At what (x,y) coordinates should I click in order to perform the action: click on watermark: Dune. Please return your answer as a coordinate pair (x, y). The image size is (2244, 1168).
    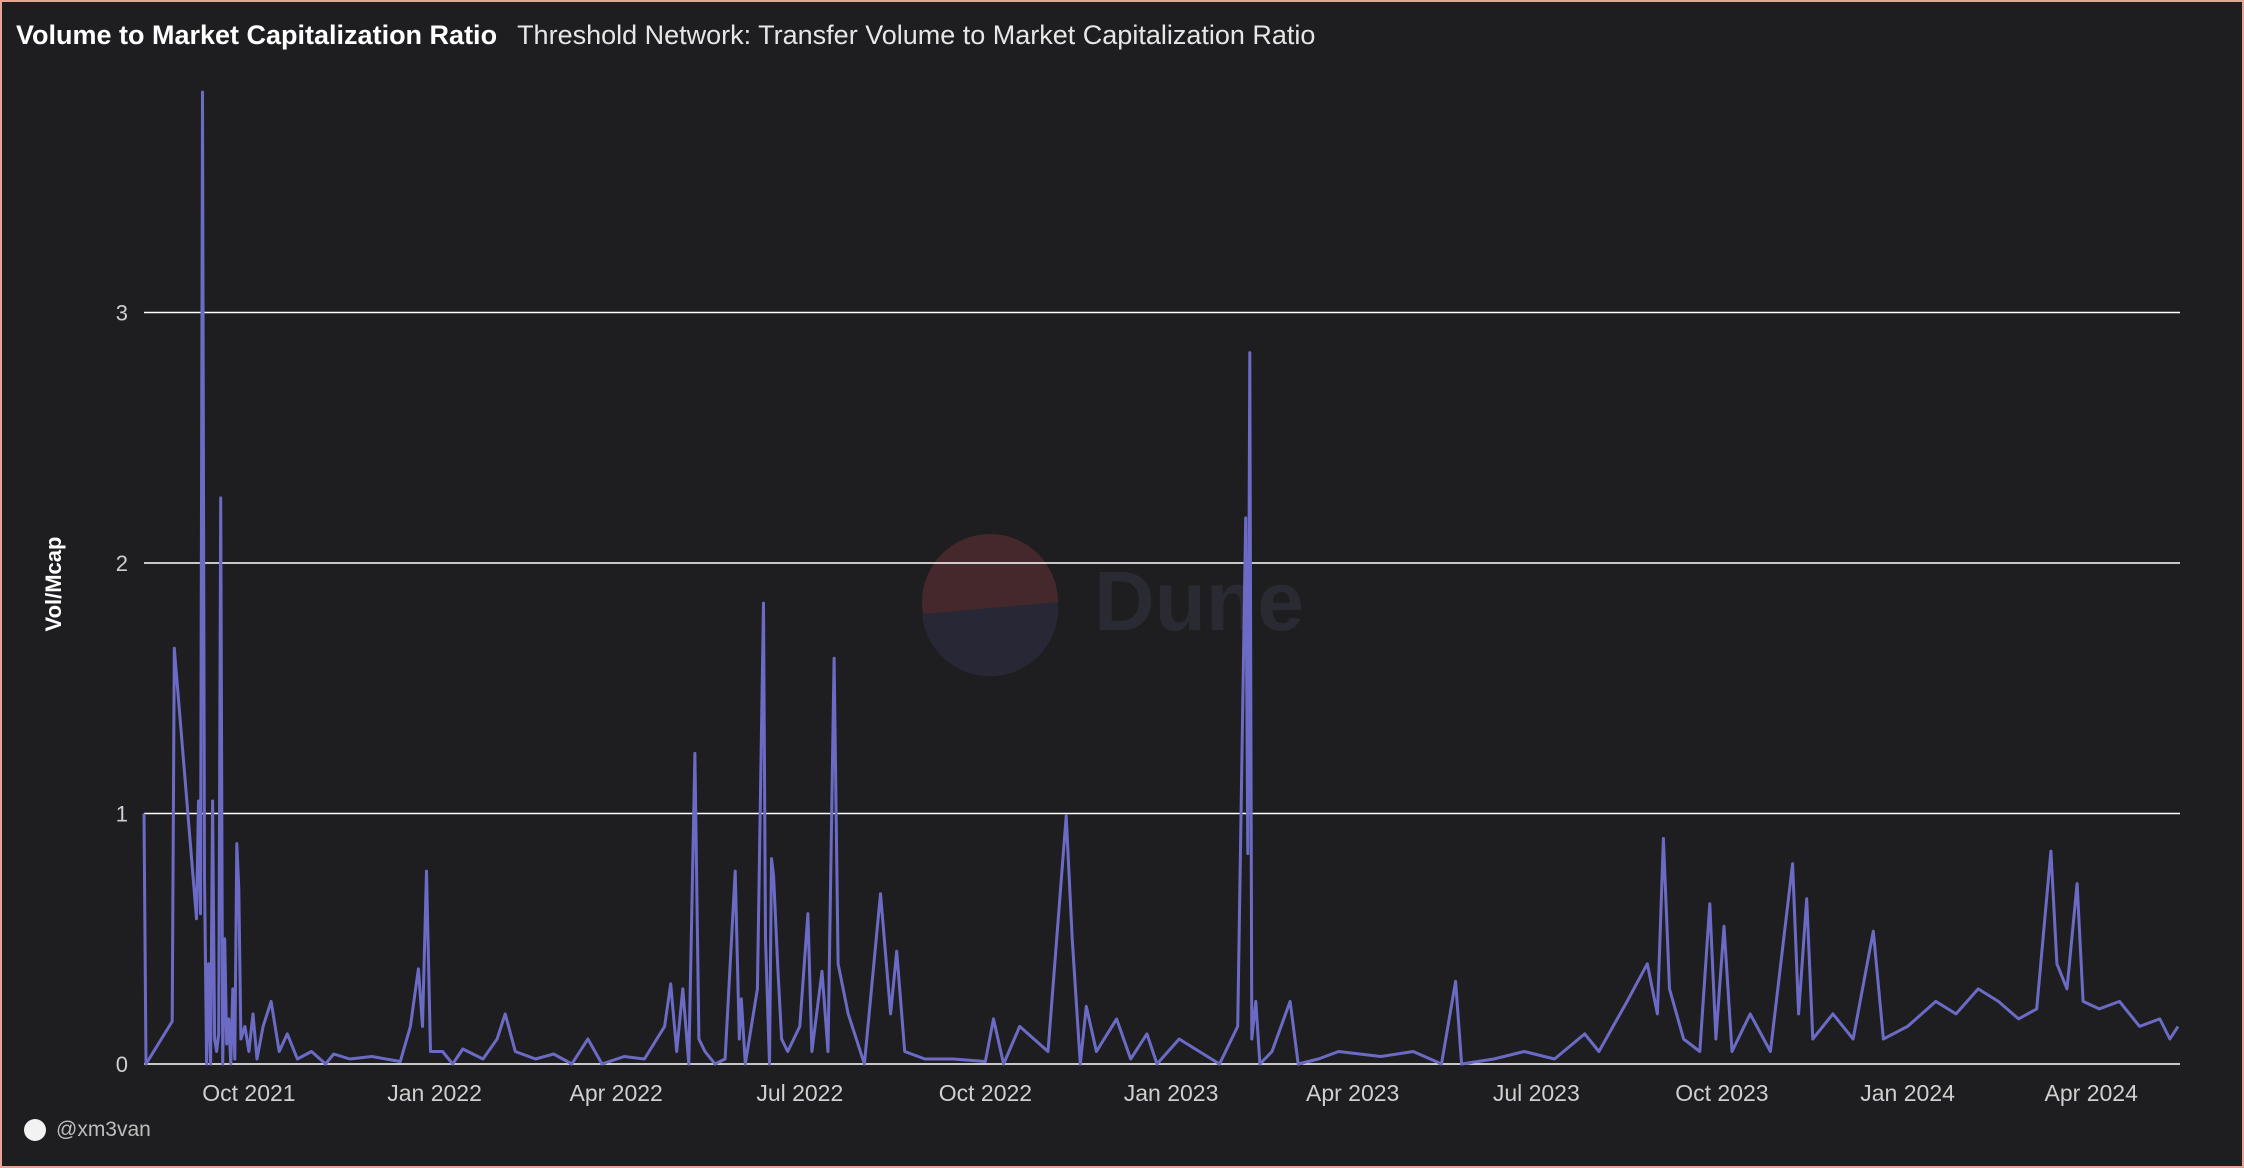
    Looking at the image, I should click on (1113, 605).